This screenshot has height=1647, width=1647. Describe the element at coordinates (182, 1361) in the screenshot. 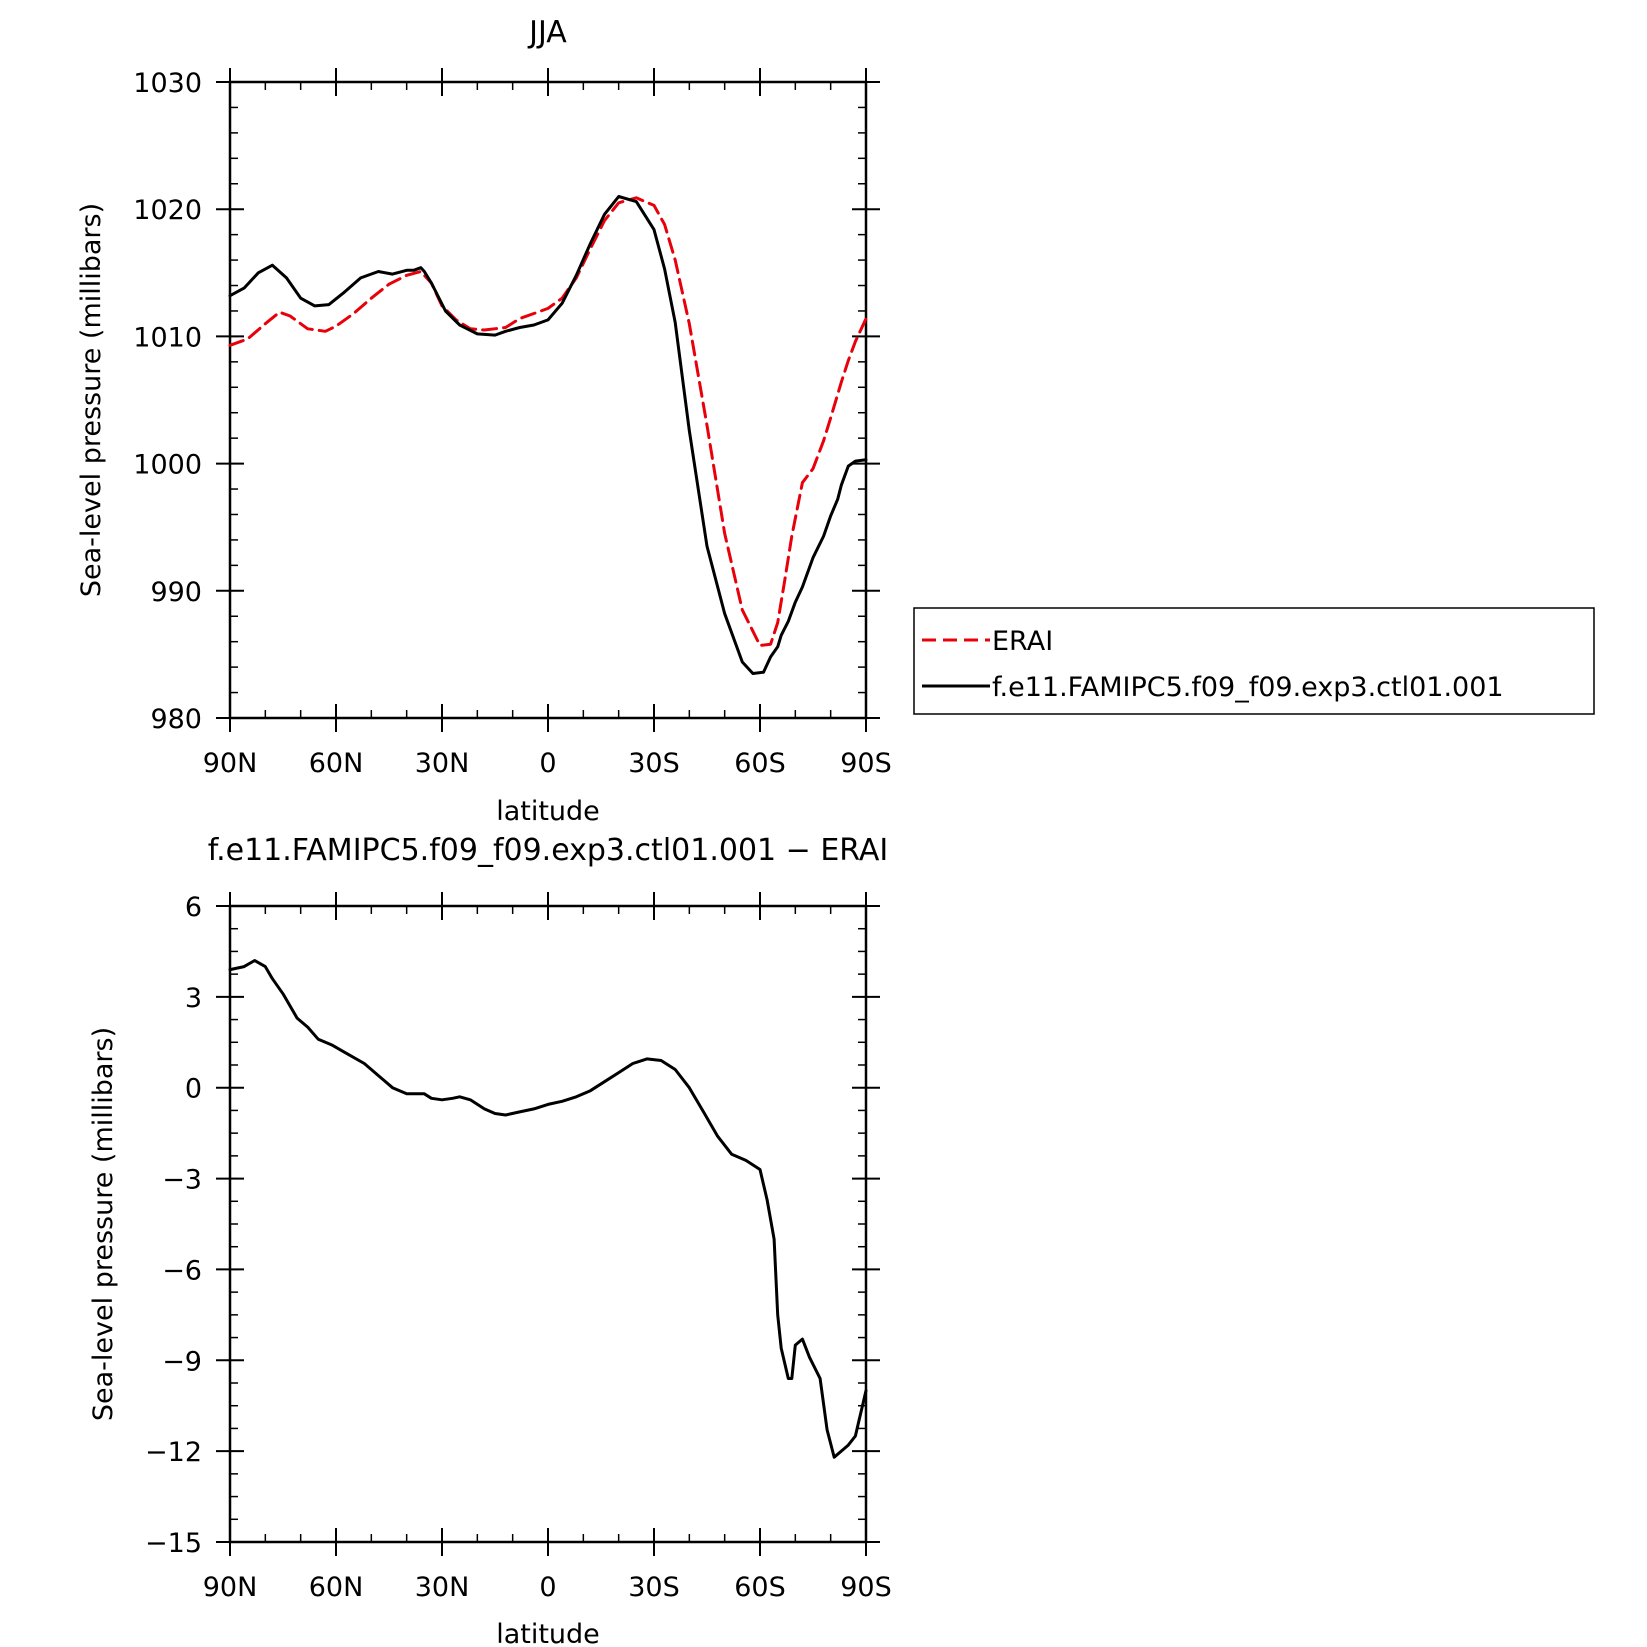

I see `y-tick-label: −9` at that location.